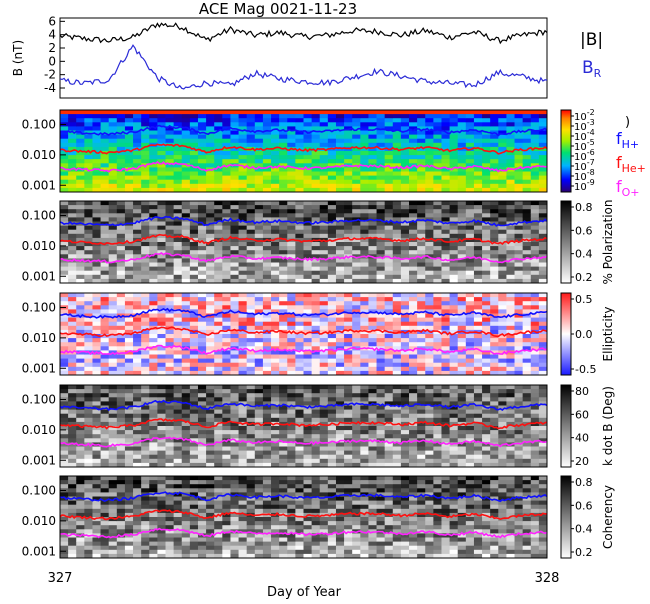 Image resolution: width=650 pixels, height=604 pixels. I want to click on colorbar-tick-exponent: -4, so click(591, 132).